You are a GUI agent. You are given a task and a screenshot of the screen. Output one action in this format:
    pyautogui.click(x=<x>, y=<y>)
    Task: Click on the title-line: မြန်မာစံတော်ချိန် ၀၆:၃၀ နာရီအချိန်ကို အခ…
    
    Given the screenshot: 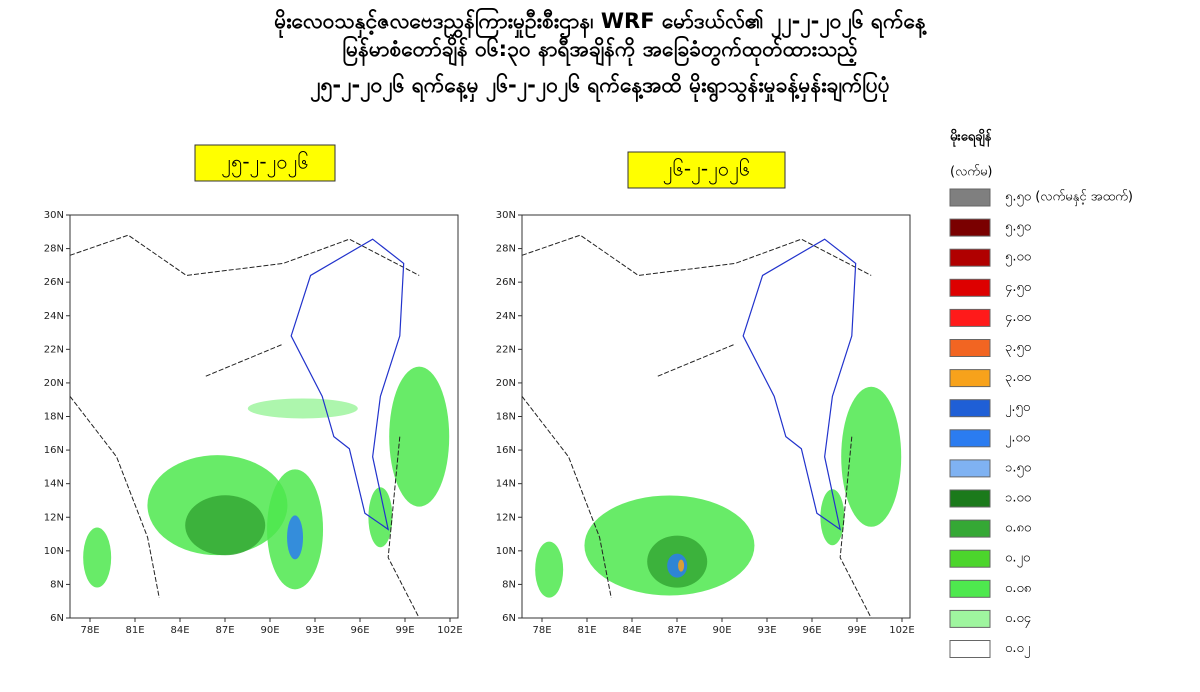 What is the action you would take?
    pyautogui.click(x=599, y=50)
    